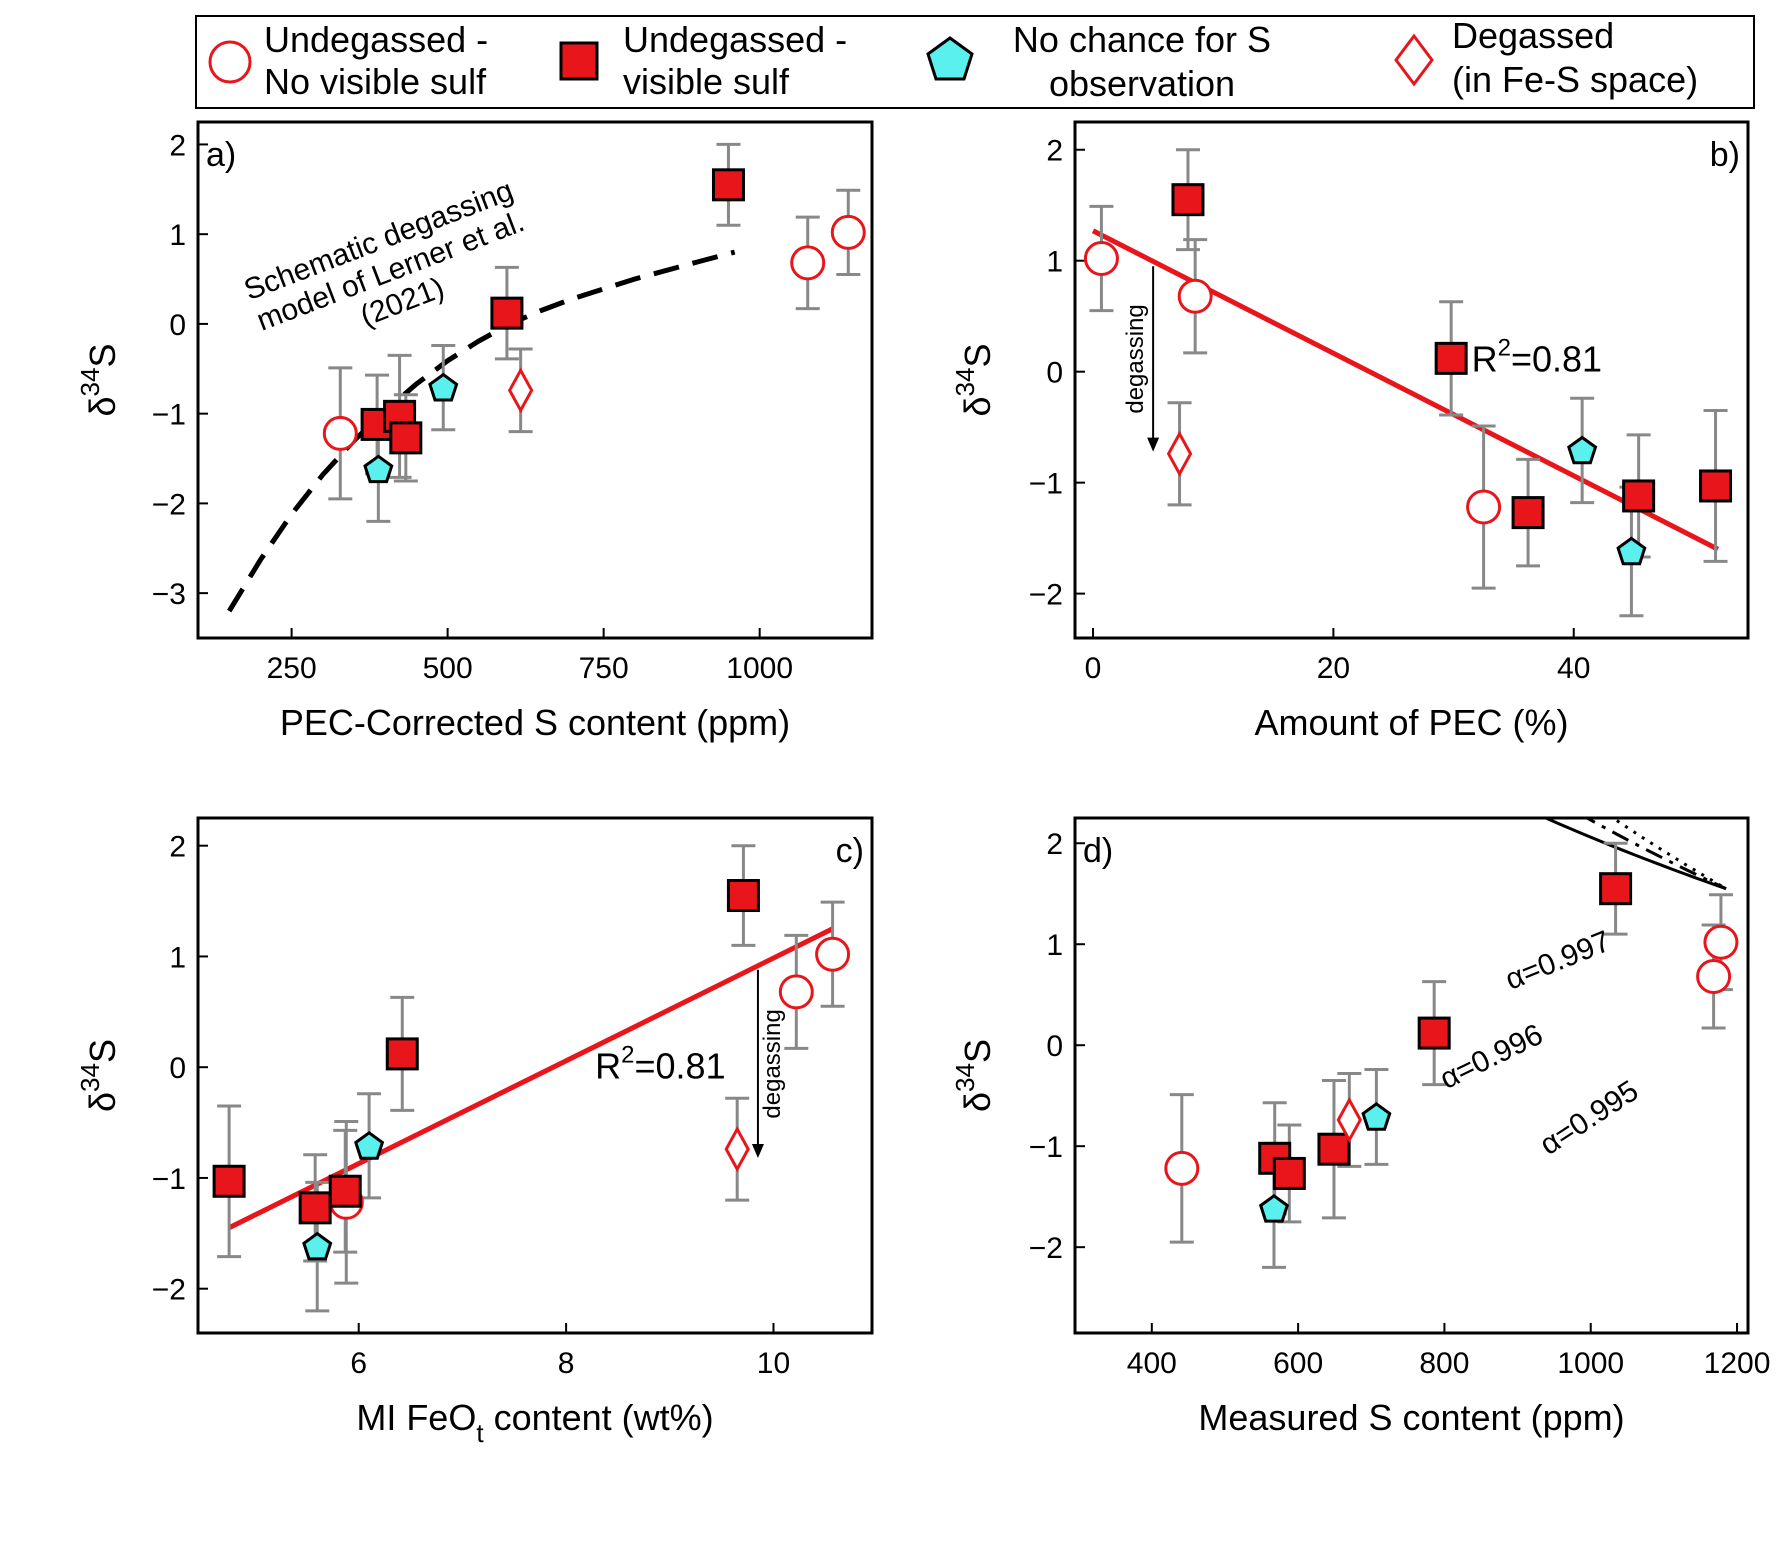 Image resolution: width=1790 pixels, height=1557 pixels. I want to click on y-axis-label-s-c: S, so click(102, 1051).